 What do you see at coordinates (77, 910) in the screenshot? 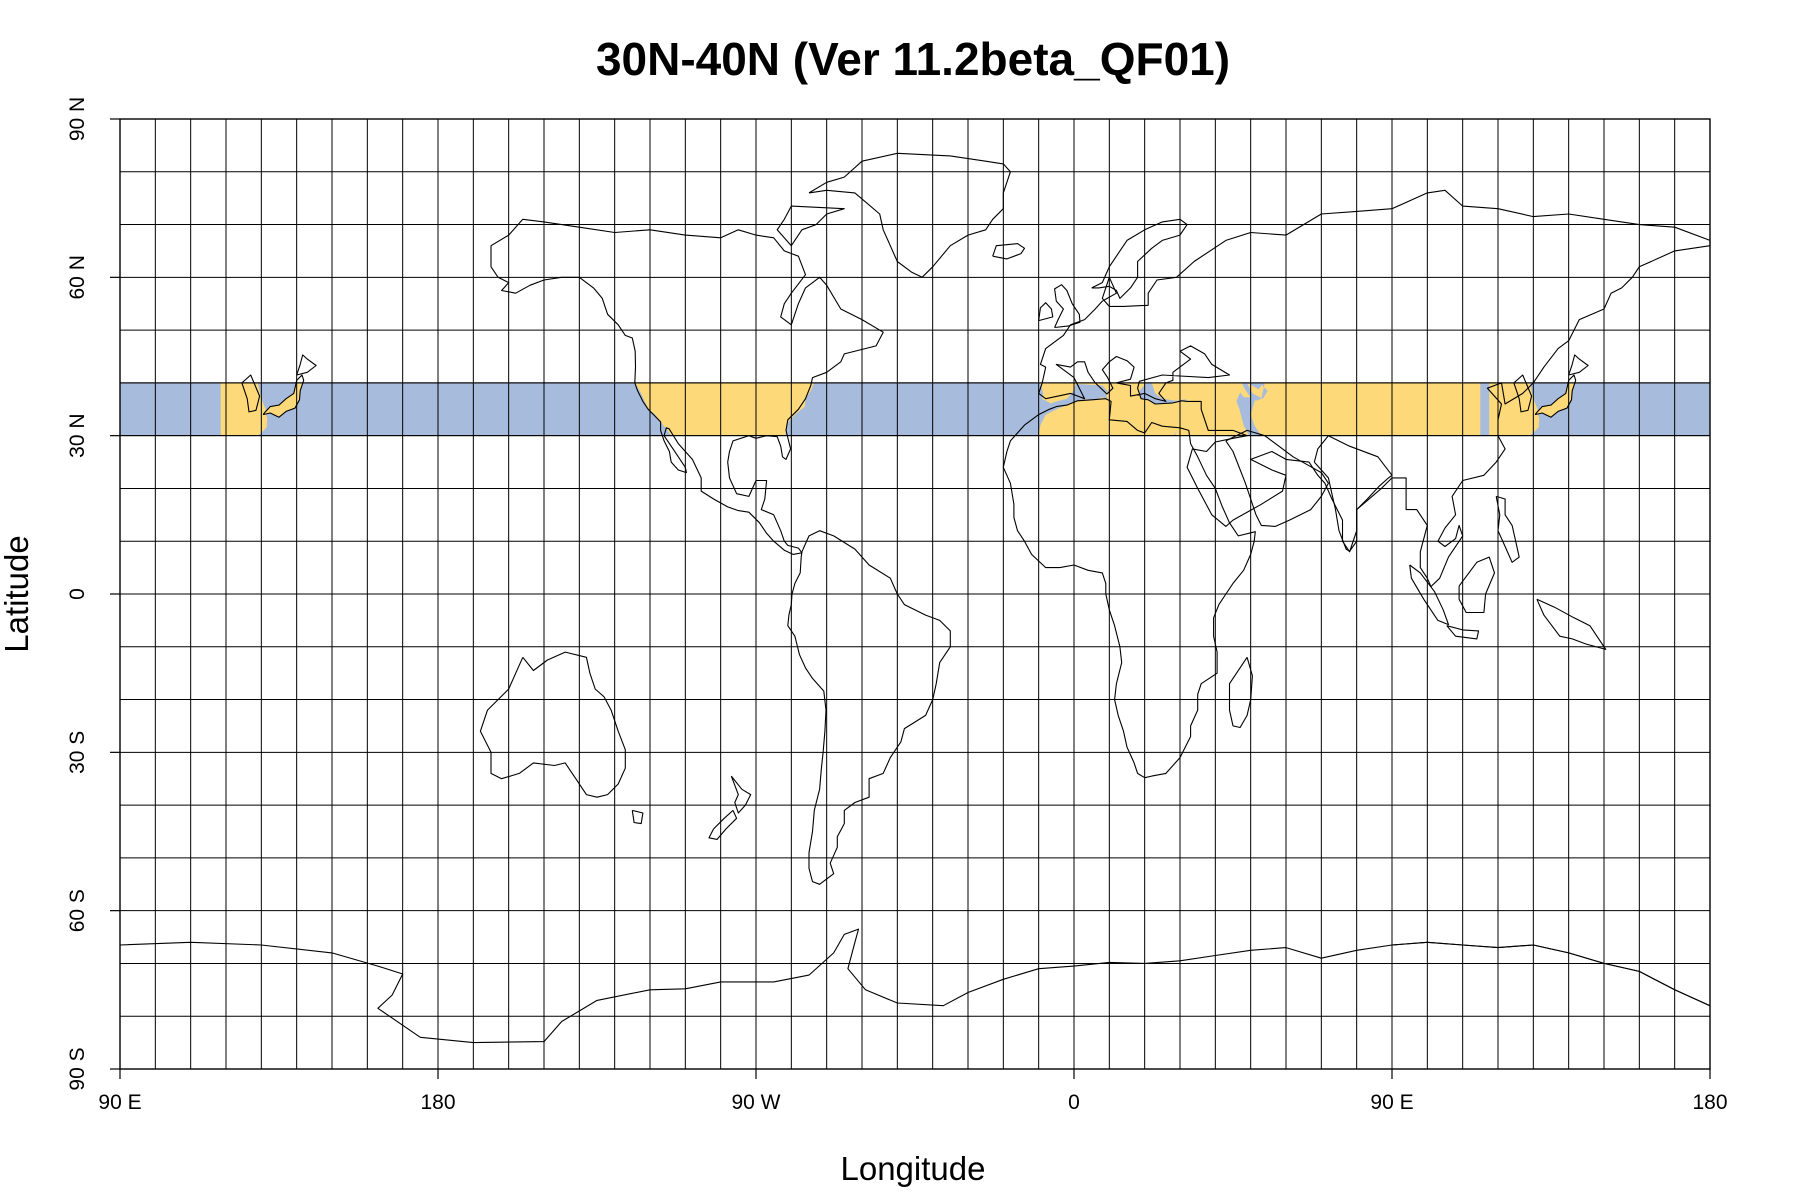
I see `y-tick-label: 60 S` at bounding box center [77, 910].